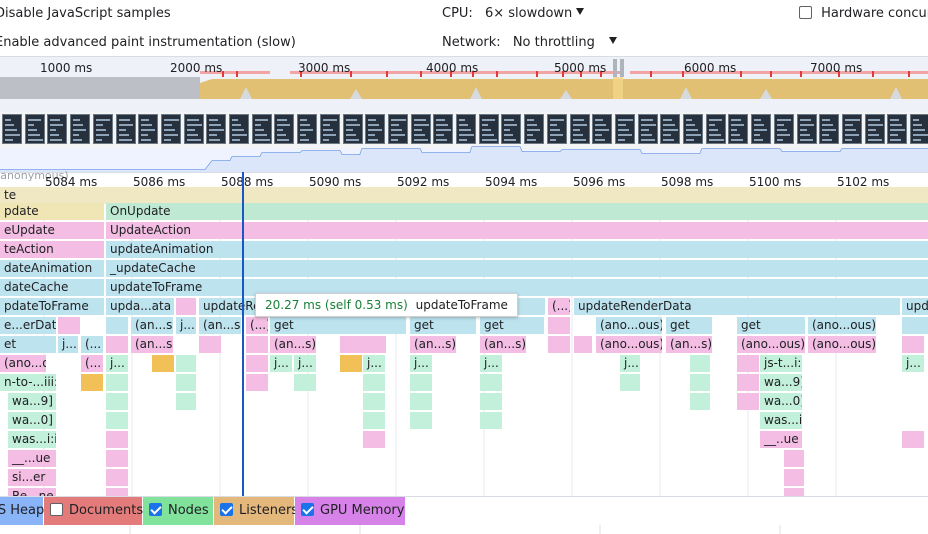  Describe the element at coordinates (781, 363) in the screenshot. I see `flame-block: js-t...i:i` at that location.